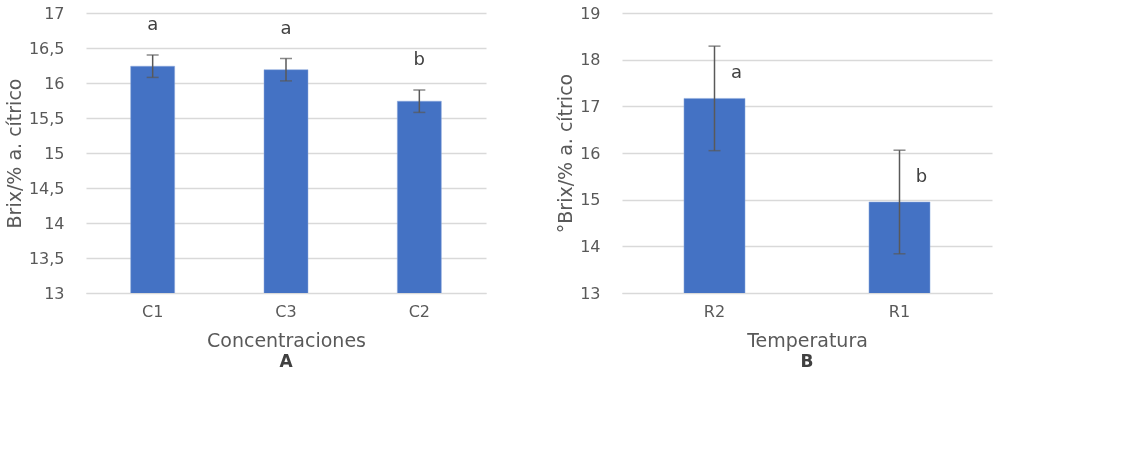 Image resolution: width=1137 pixels, height=463 pixels. I want to click on x-tick-label: R1, so click(899, 311).